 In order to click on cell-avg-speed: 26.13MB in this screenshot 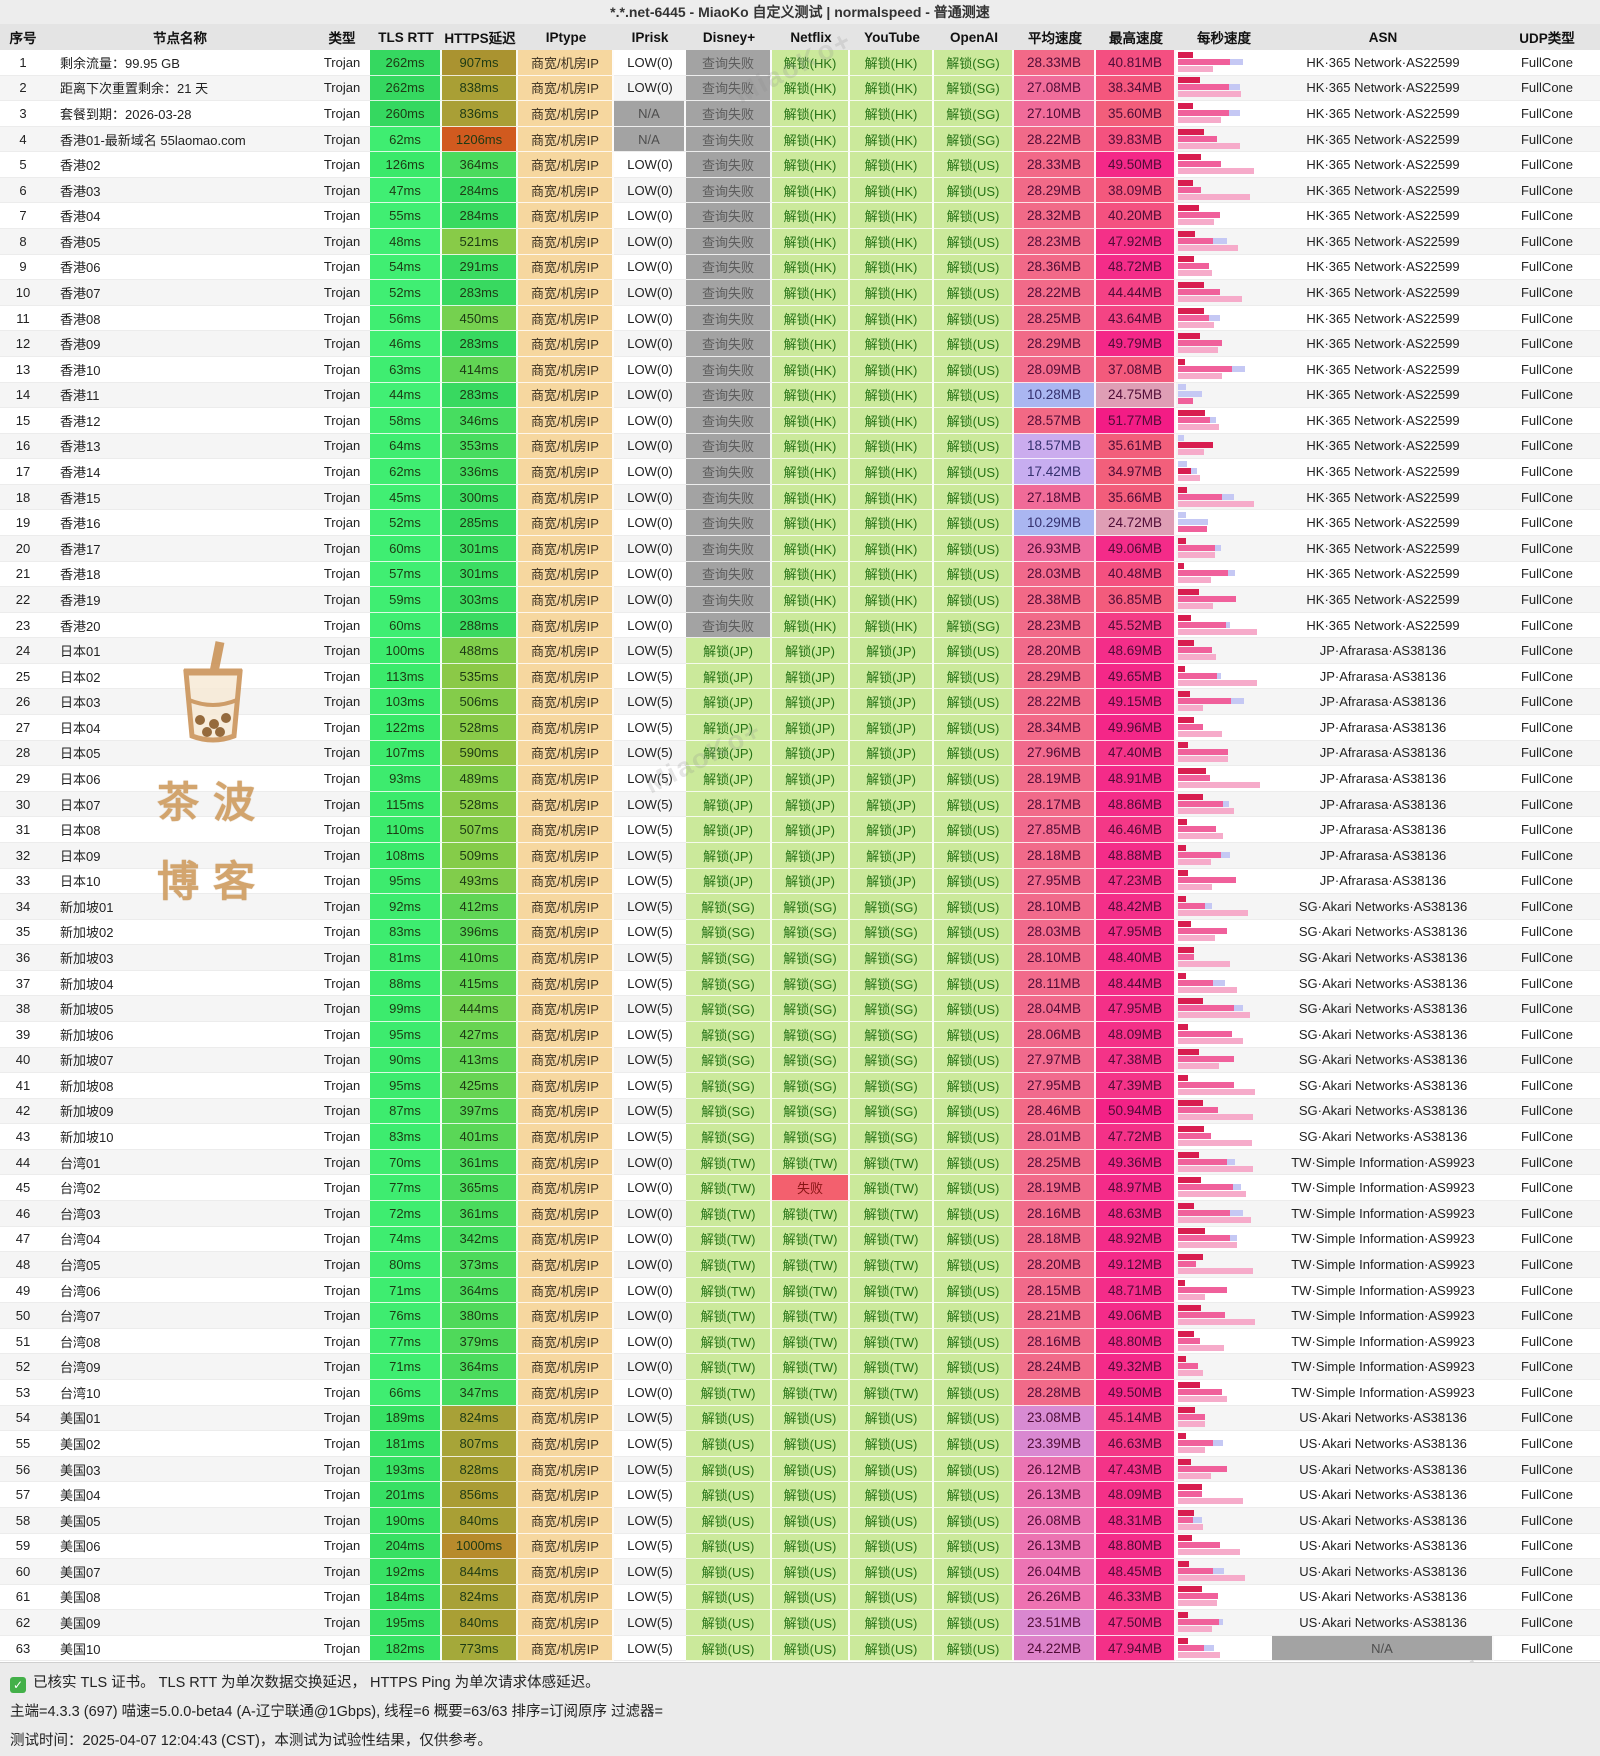, I will do `click(1055, 1546)`.